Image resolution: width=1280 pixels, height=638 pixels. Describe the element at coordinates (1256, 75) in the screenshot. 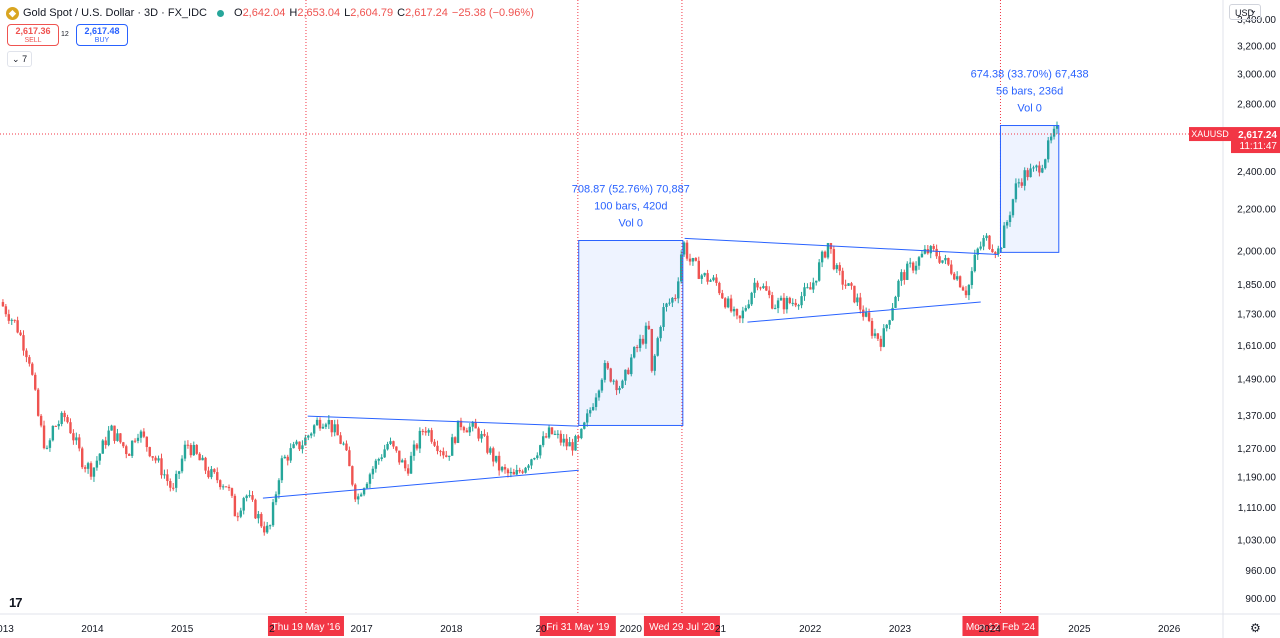

I see `price-tick-label: 3,000.00` at that location.